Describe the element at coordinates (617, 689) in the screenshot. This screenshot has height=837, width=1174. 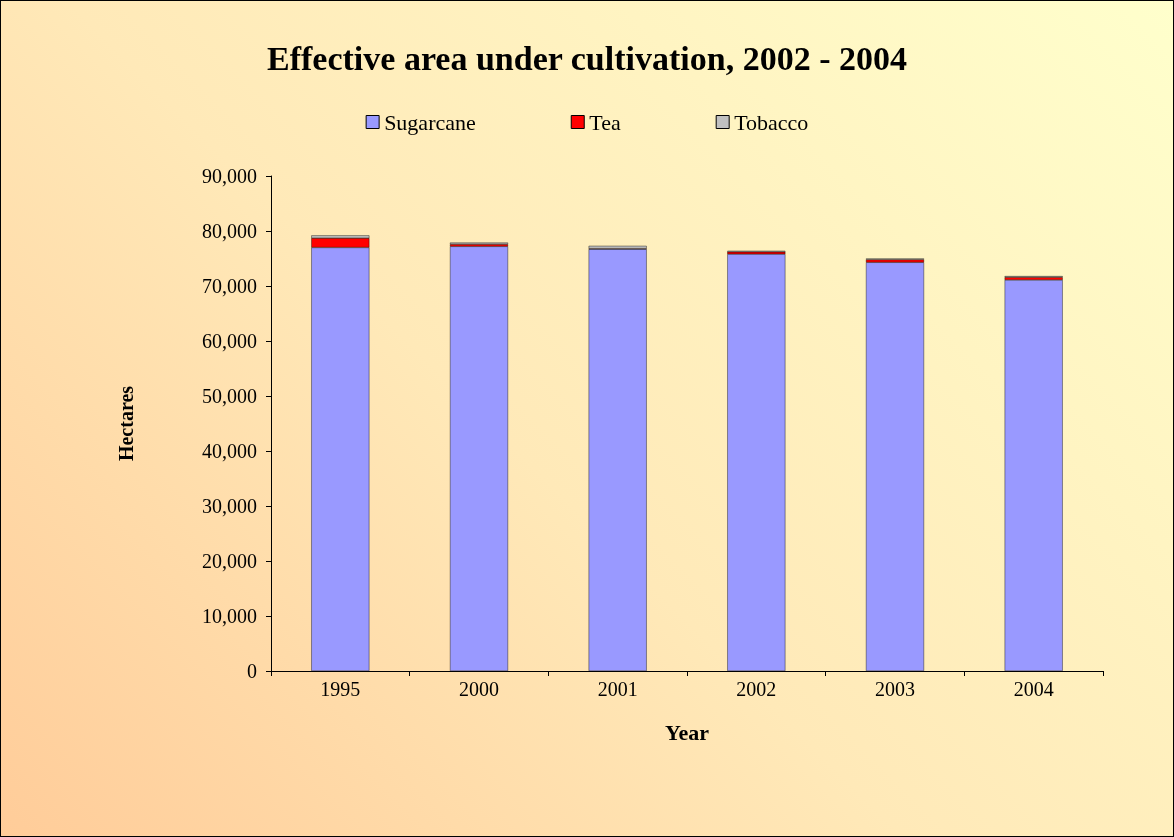
I see `x-tick-label: 2001` at that location.